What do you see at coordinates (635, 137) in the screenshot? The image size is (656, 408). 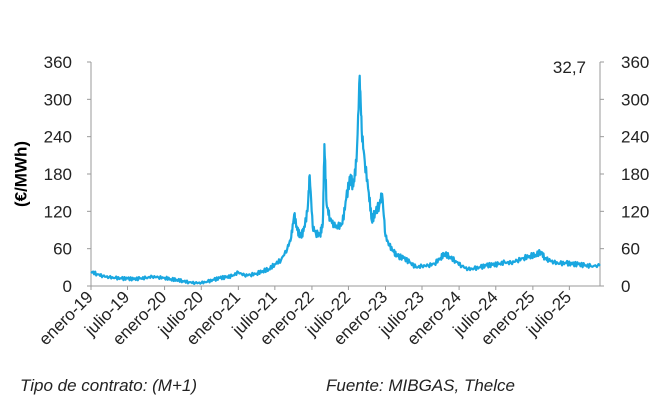 I see `y-tick-label-right: 240` at bounding box center [635, 137].